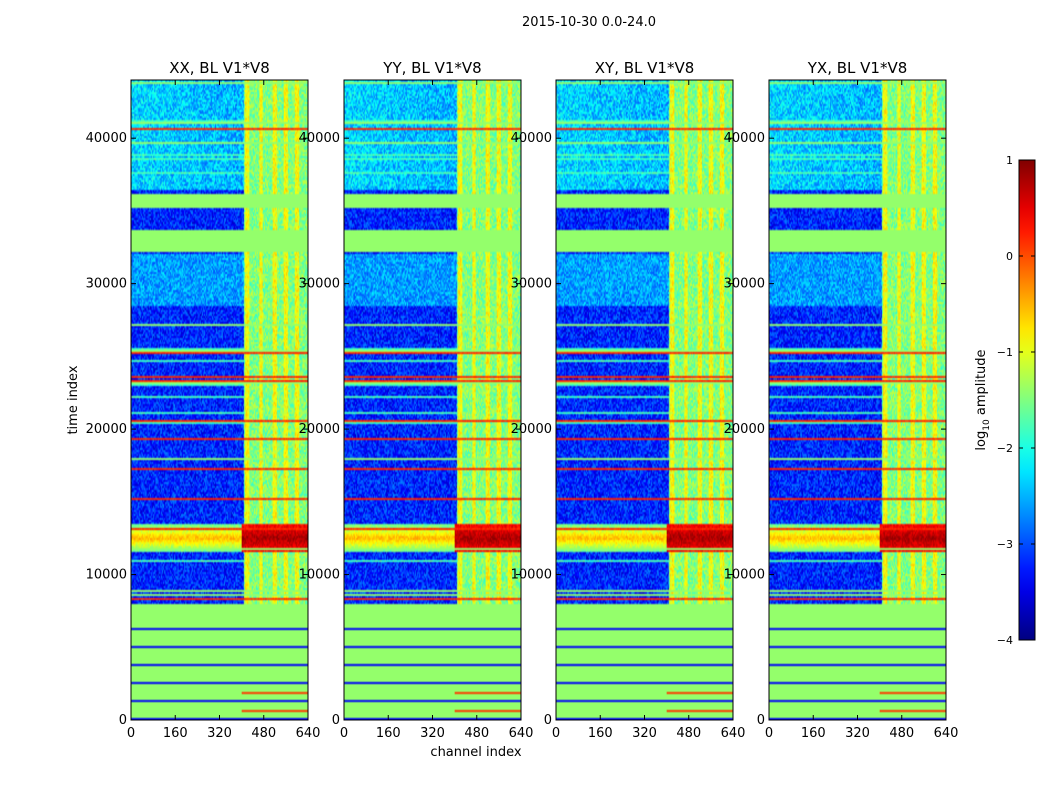 This screenshot has width=1050, height=804. I want to click on heatmap-yx, so click(857, 400).